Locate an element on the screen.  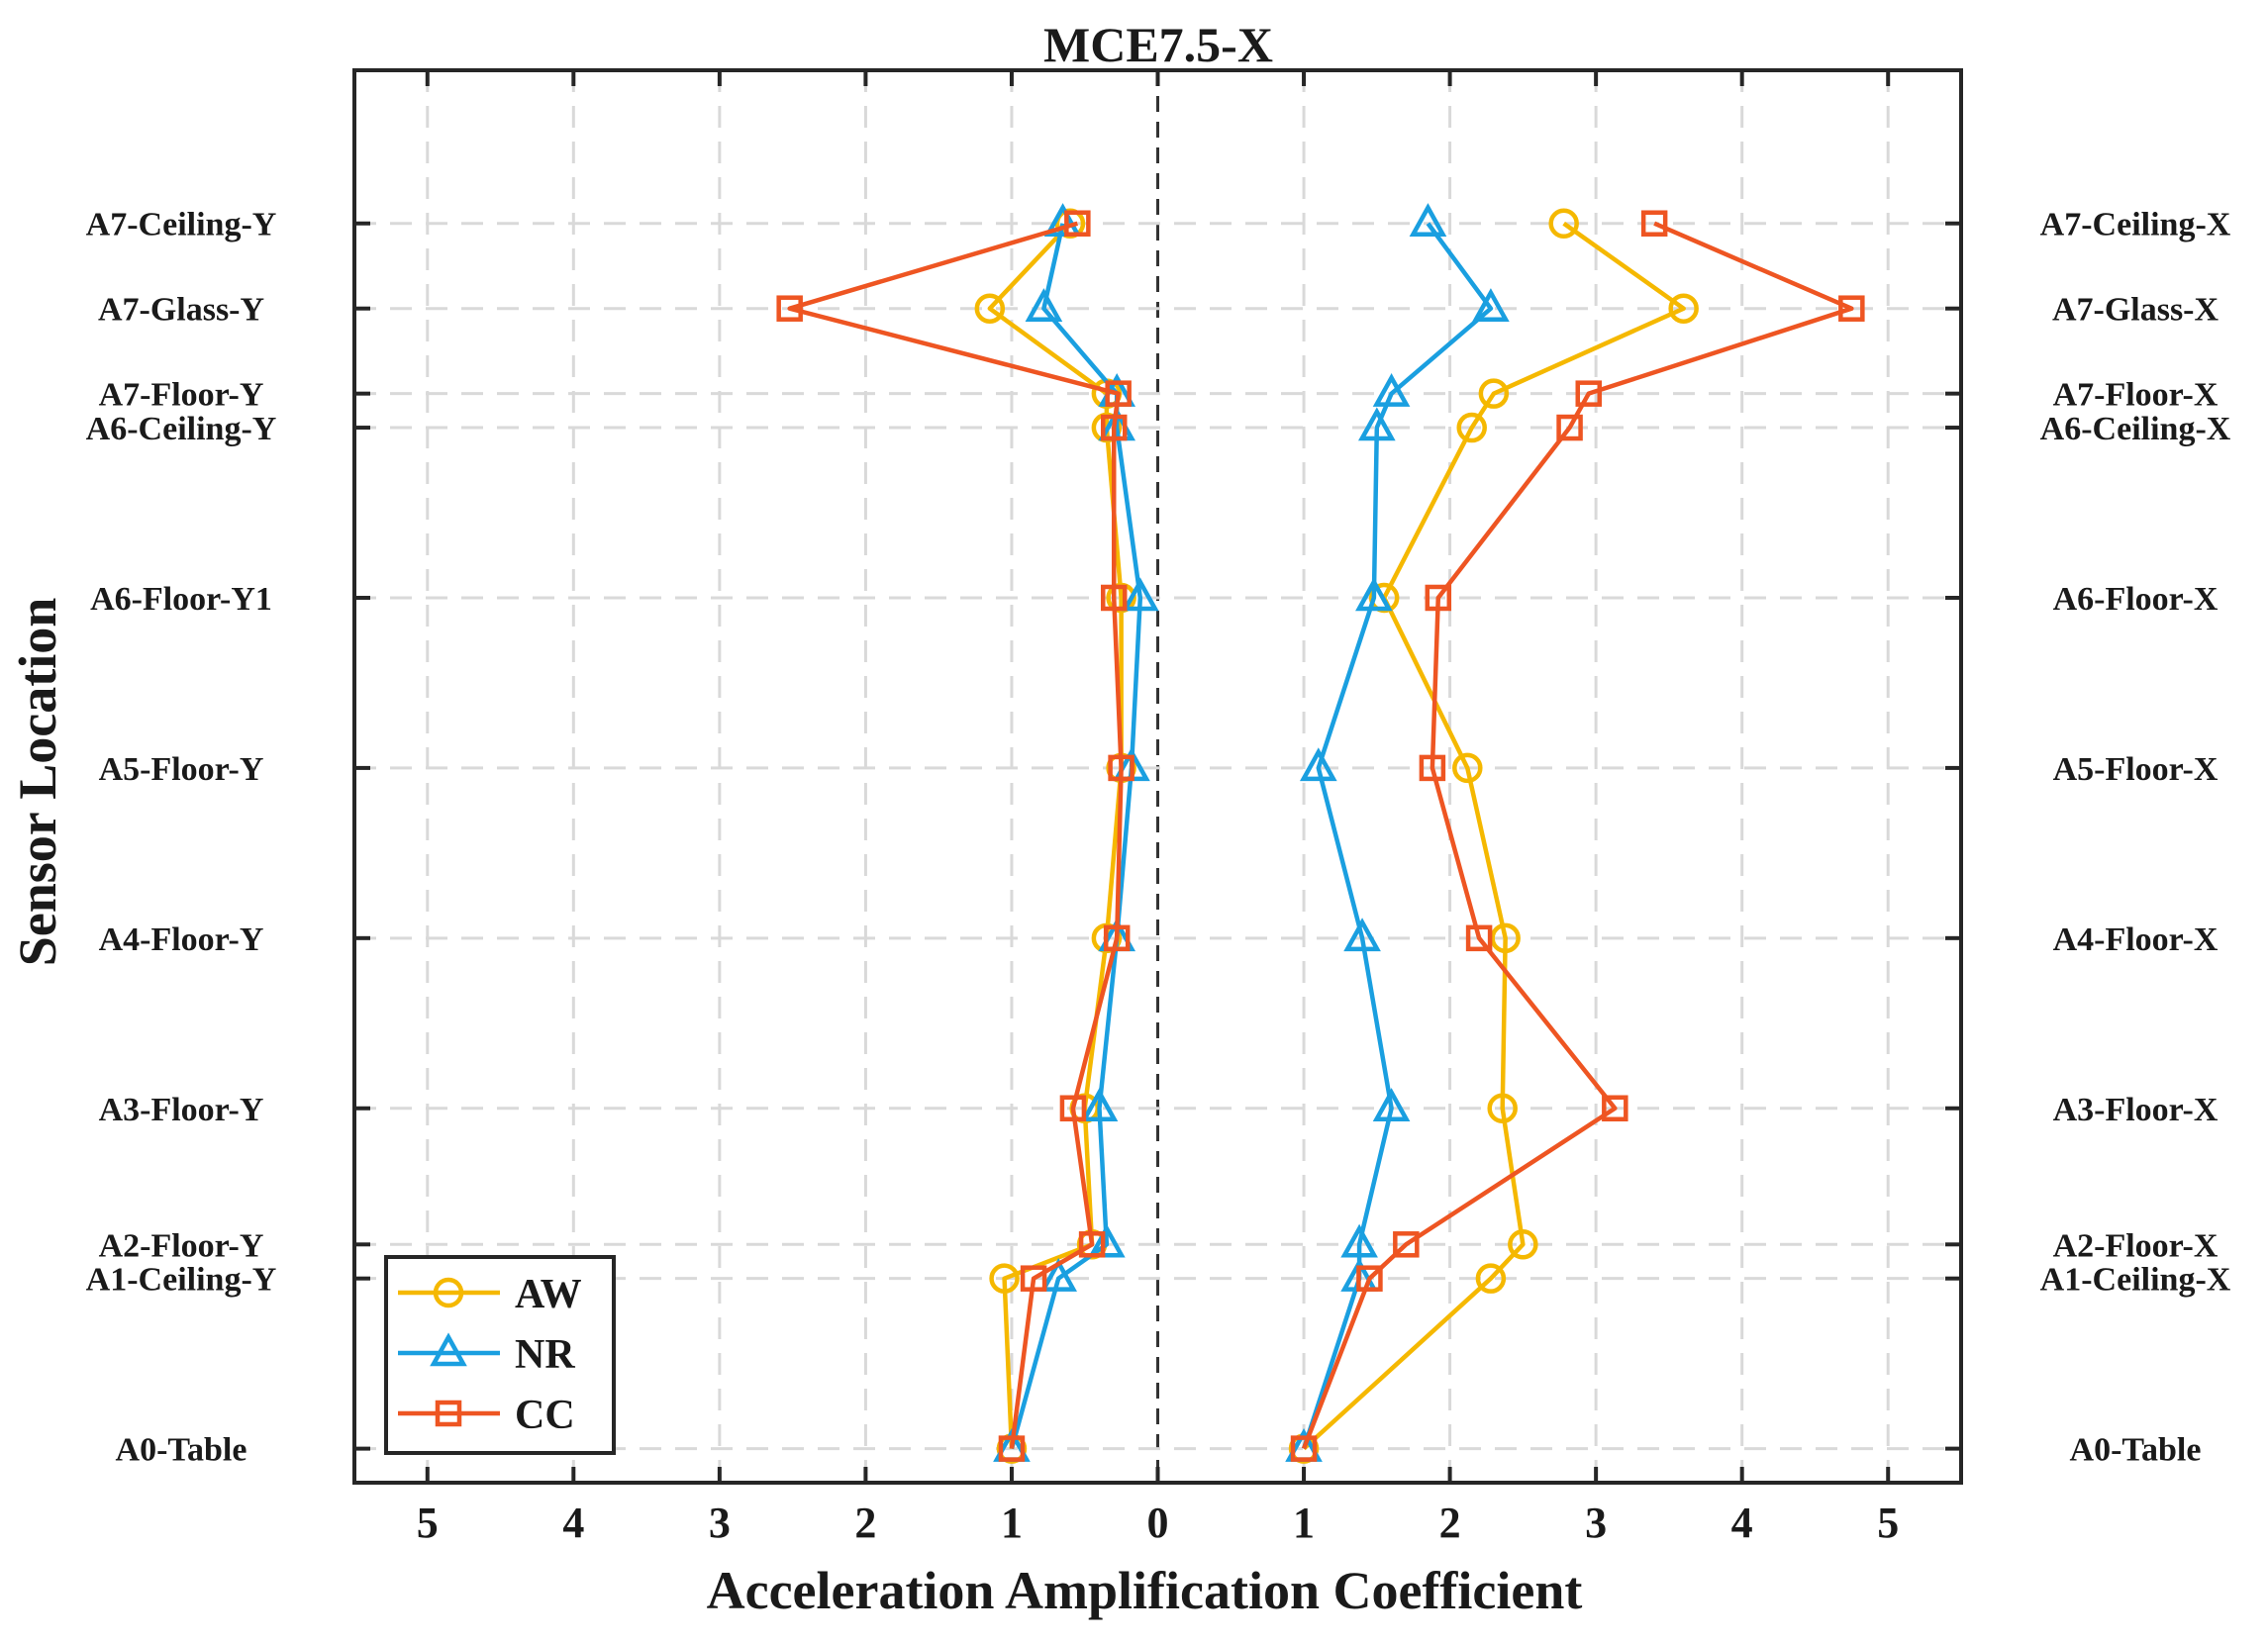
legend-marker-aw is located at coordinates (448, 1292).